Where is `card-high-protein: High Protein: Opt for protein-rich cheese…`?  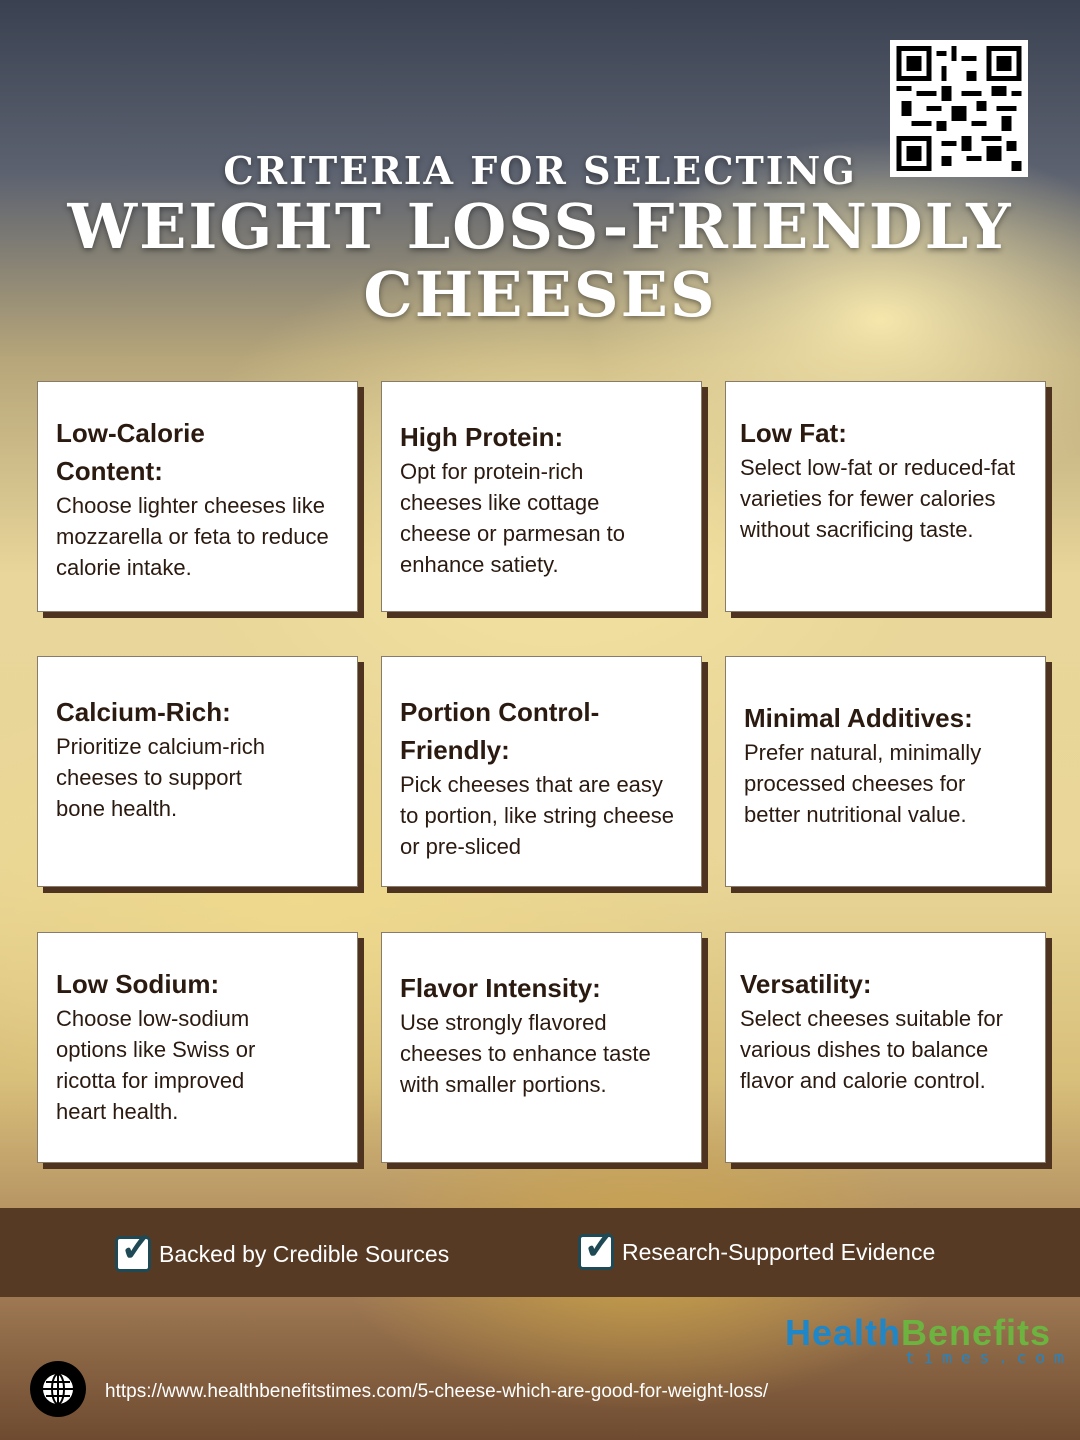 card-high-protein: High Protein: Opt for protein-rich cheese… is located at coordinates (541, 496).